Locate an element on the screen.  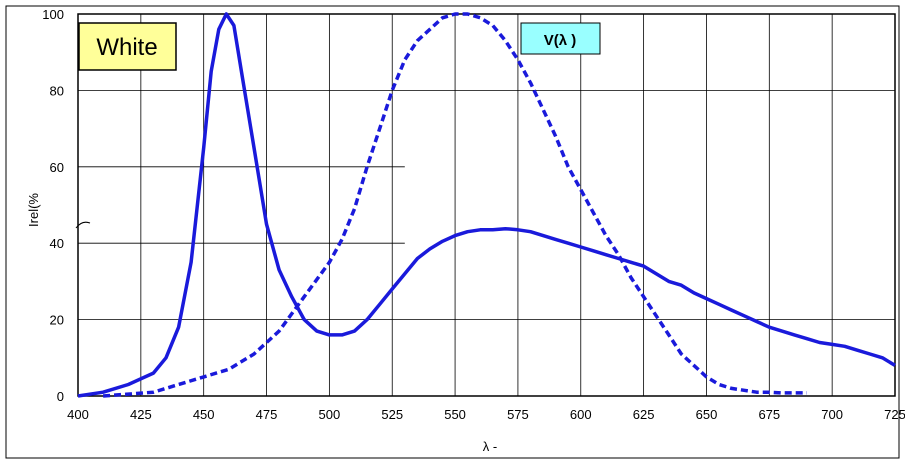
x-tick-label: 400 is located at coordinates (78, 414).